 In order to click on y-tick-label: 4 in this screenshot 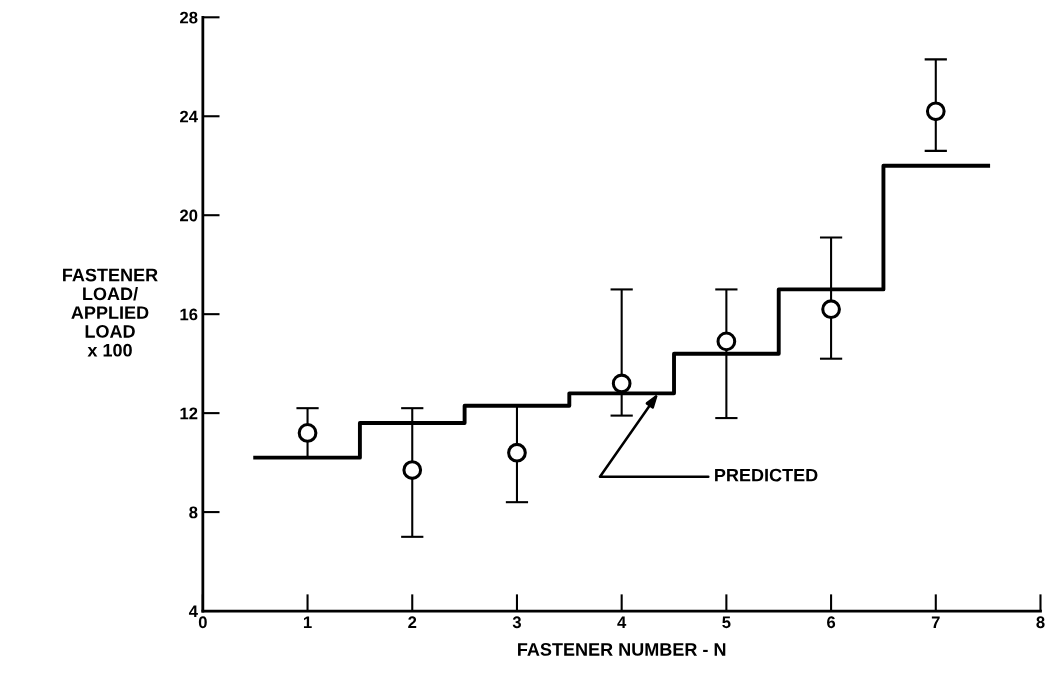, I will do `click(193, 611)`.